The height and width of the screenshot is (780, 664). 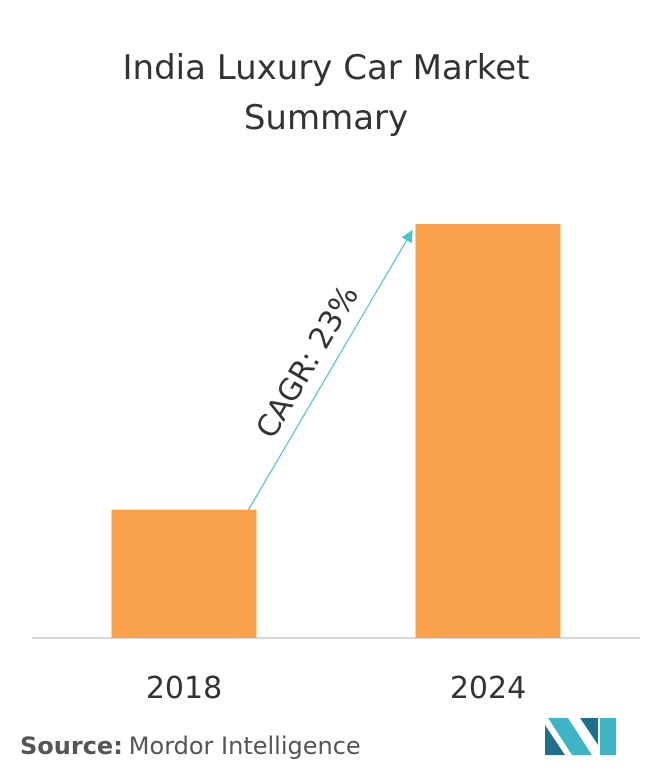 I want to click on x-tick-label: 2024, so click(x=488, y=688).